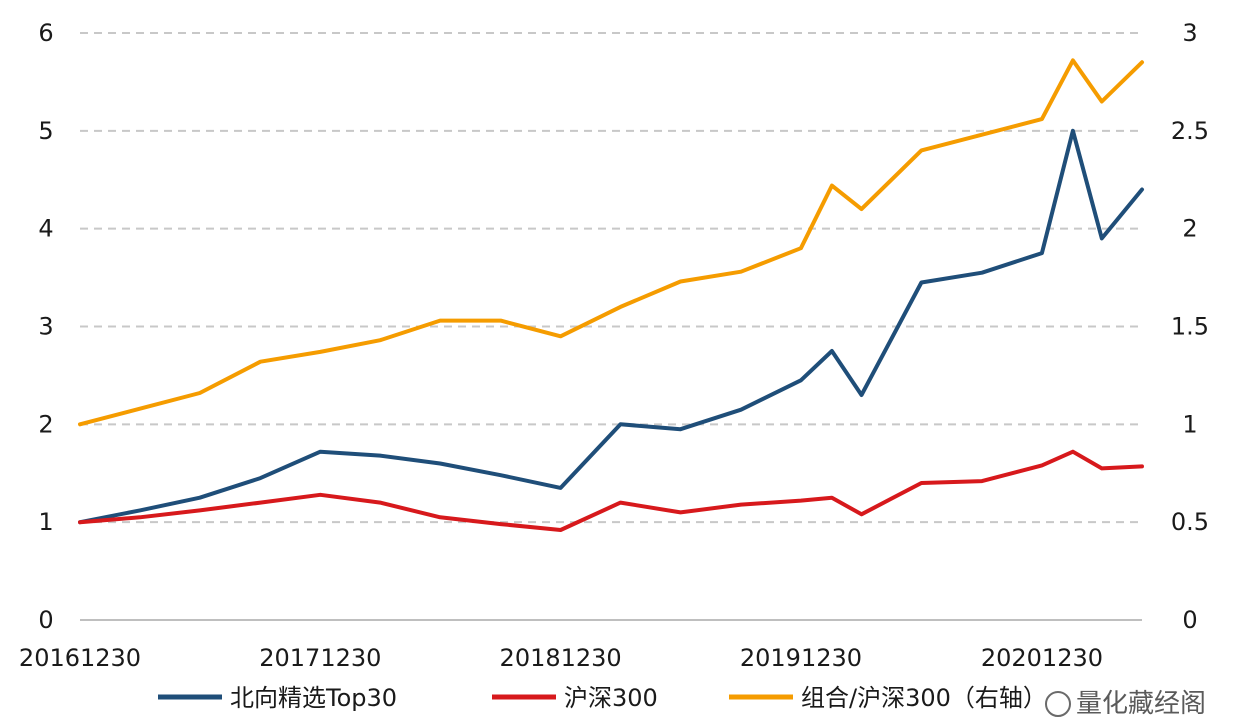 This screenshot has width=1245, height=720. I want to click on watermark-text: 量化藏经阁, so click(1141, 704).